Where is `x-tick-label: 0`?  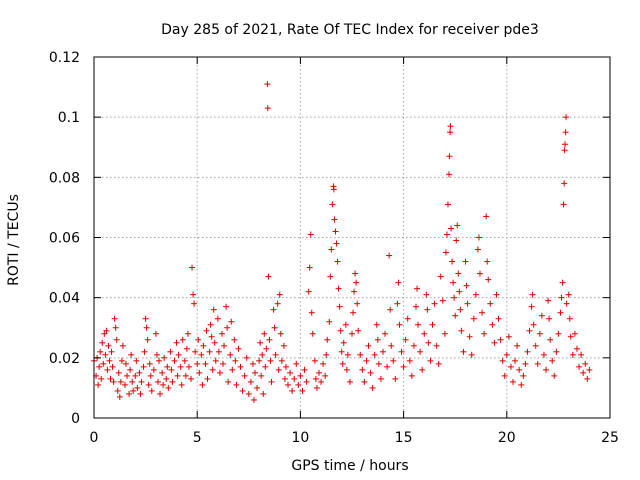
x-tick-label: 0 is located at coordinates (94, 438).